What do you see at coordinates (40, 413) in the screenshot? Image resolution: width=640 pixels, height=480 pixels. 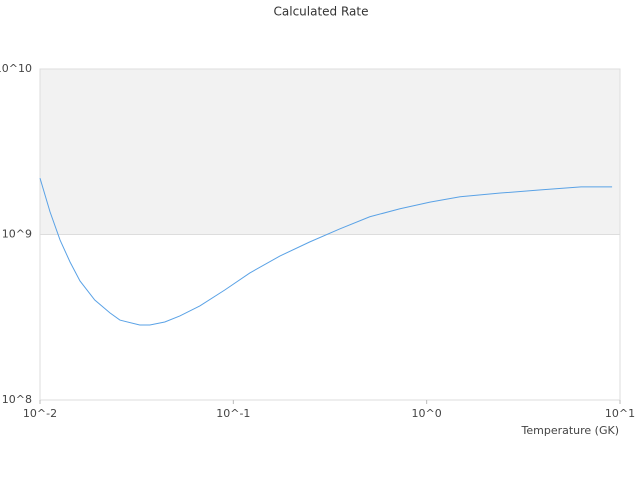 I see `x-tick-label: 10^-2` at bounding box center [40, 413].